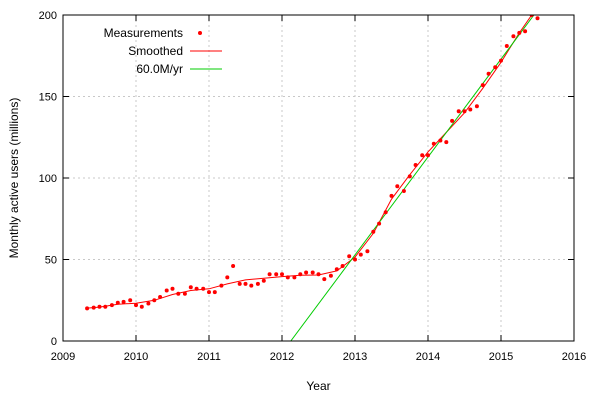 This screenshot has height=407, width=605. Describe the element at coordinates (355, 357) in the screenshot. I see `x-tick-label: 2013` at that location.